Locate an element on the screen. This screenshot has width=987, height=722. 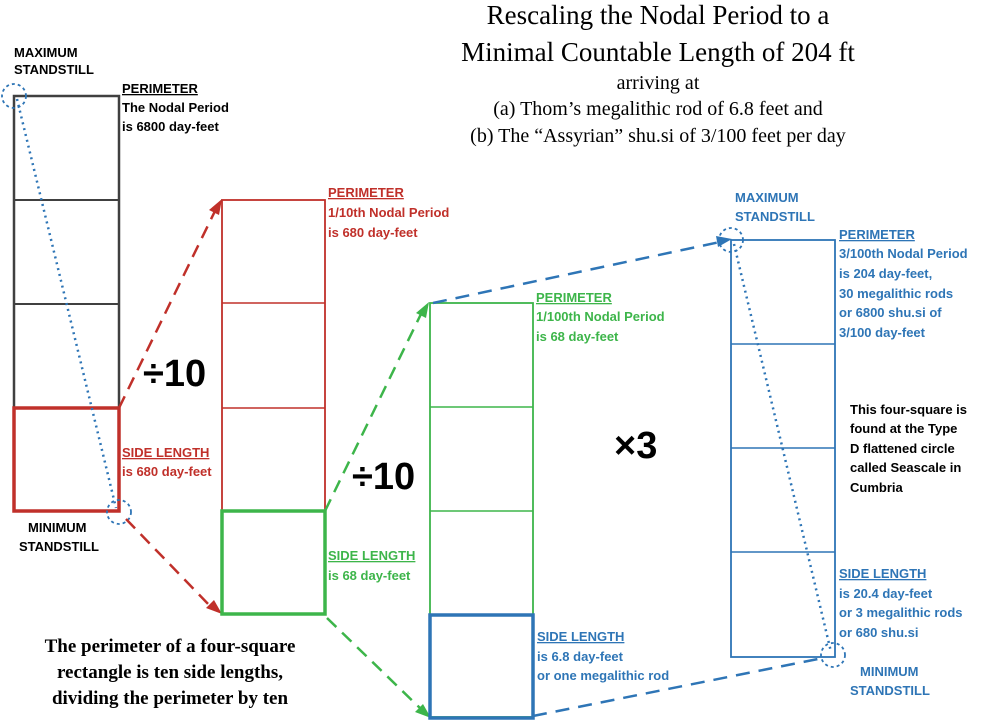
rect5-perimeter-line-4: or 6800 shu.si of is located at coordinates (890, 312).